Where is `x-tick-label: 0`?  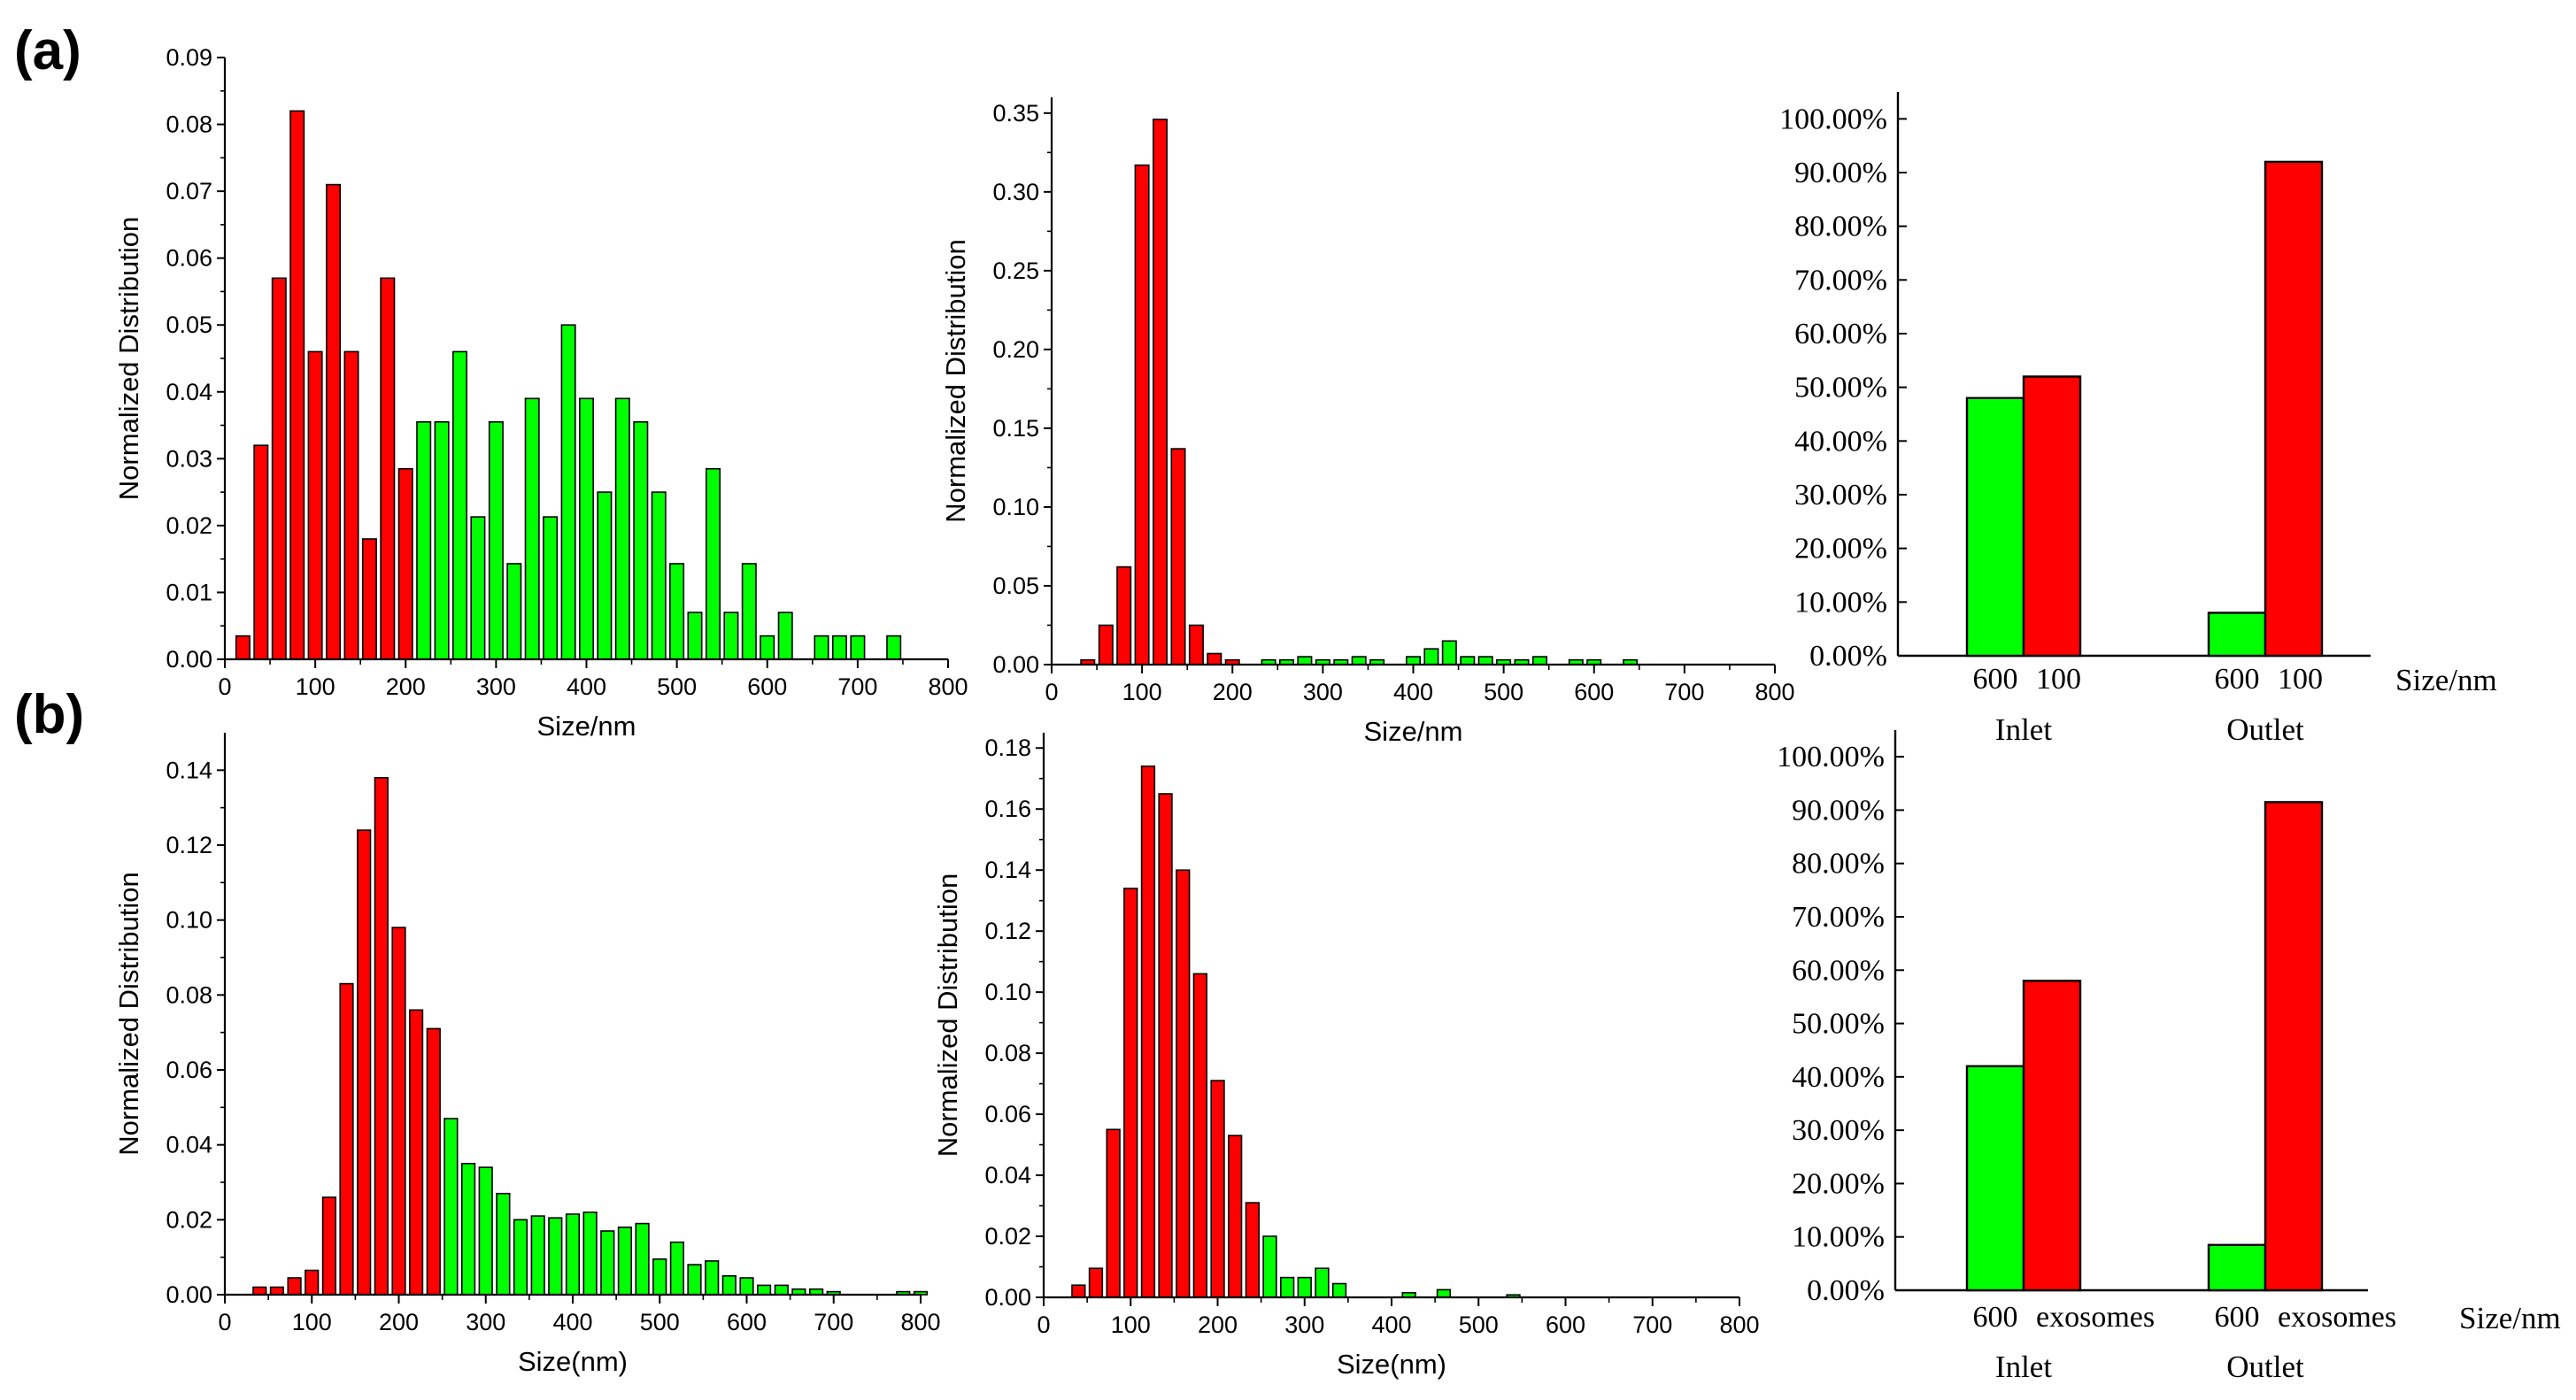 x-tick-label: 0 is located at coordinates (1043, 1325).